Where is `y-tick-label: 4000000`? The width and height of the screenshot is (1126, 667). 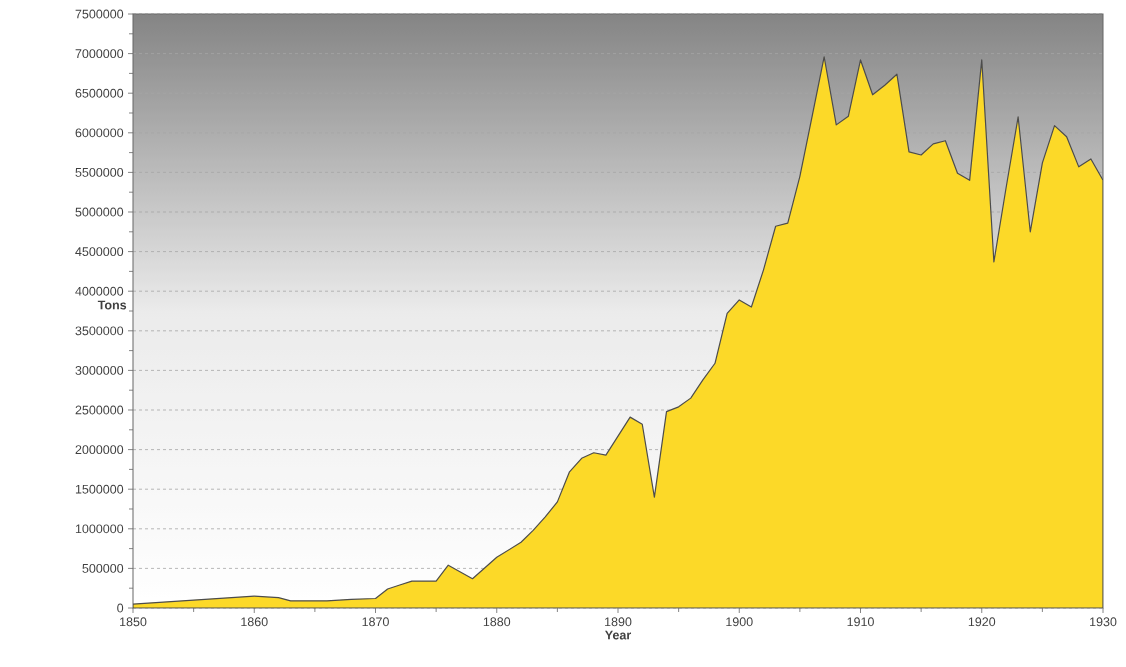
y-tick-label: 4000000 is located at coordinates (99, 291).